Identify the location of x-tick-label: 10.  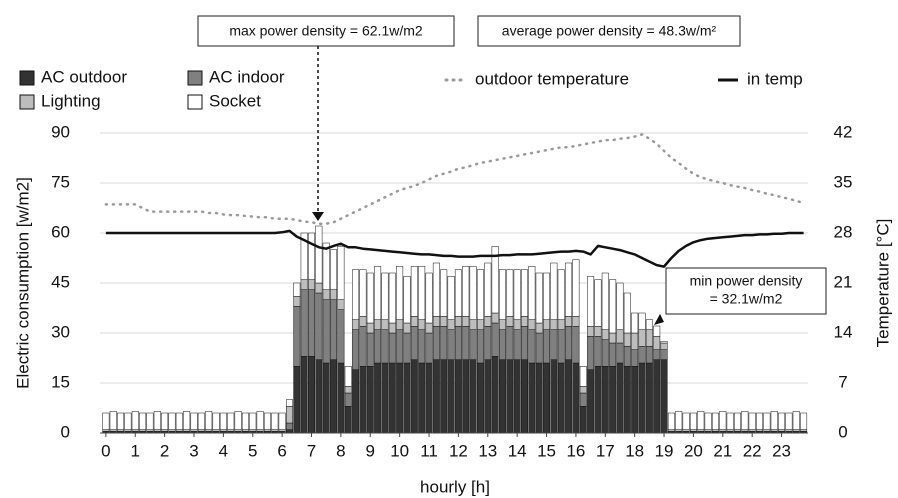
(399, 450).